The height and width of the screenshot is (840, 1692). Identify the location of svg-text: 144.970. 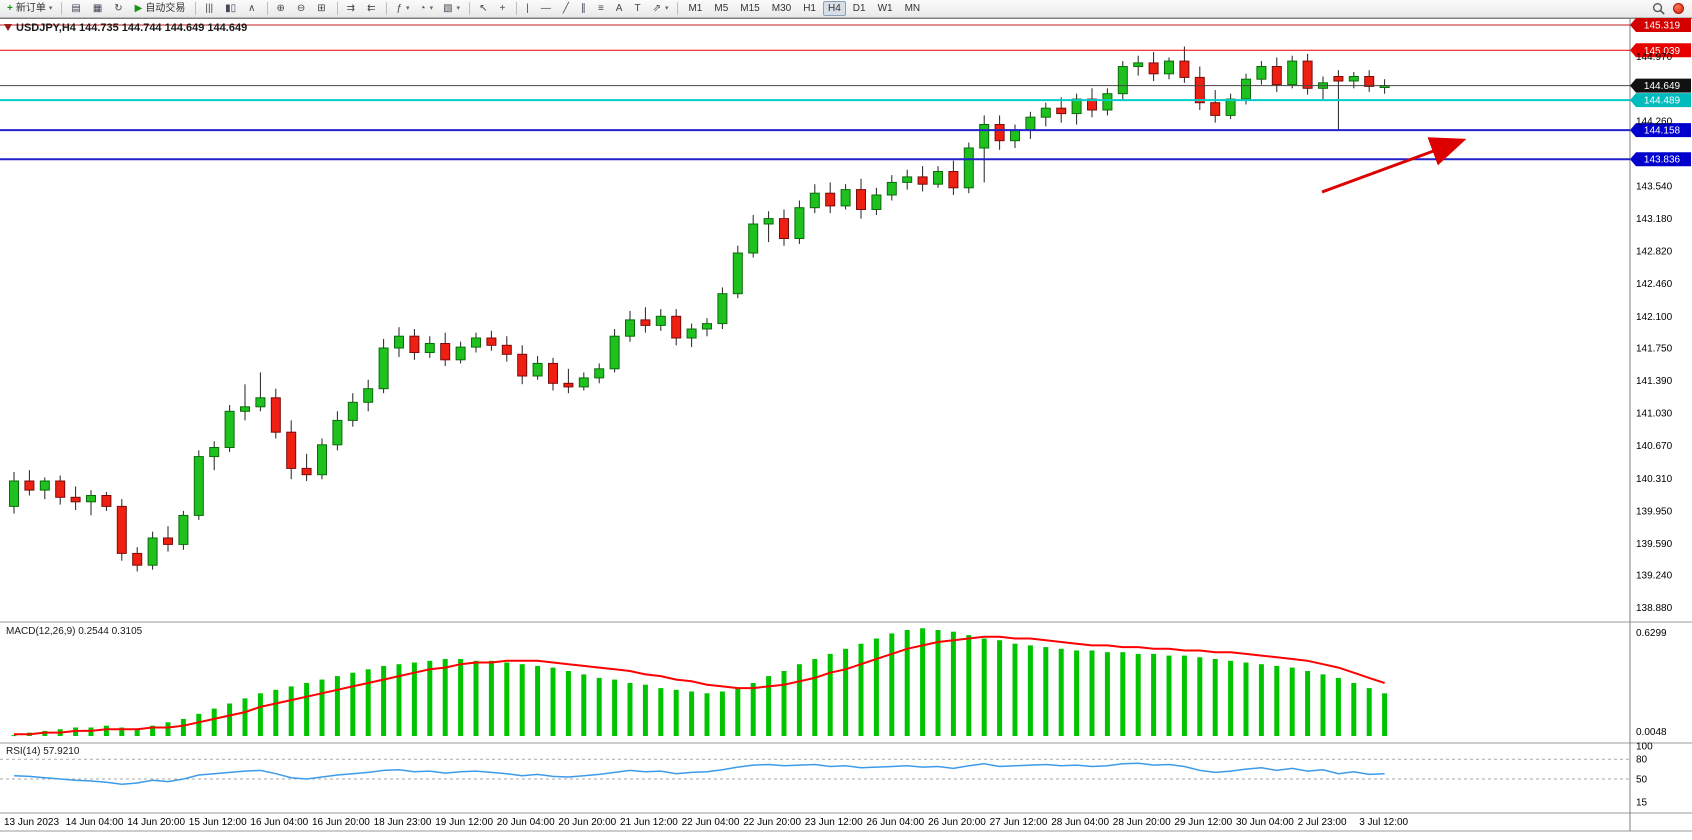
(1654, 57).